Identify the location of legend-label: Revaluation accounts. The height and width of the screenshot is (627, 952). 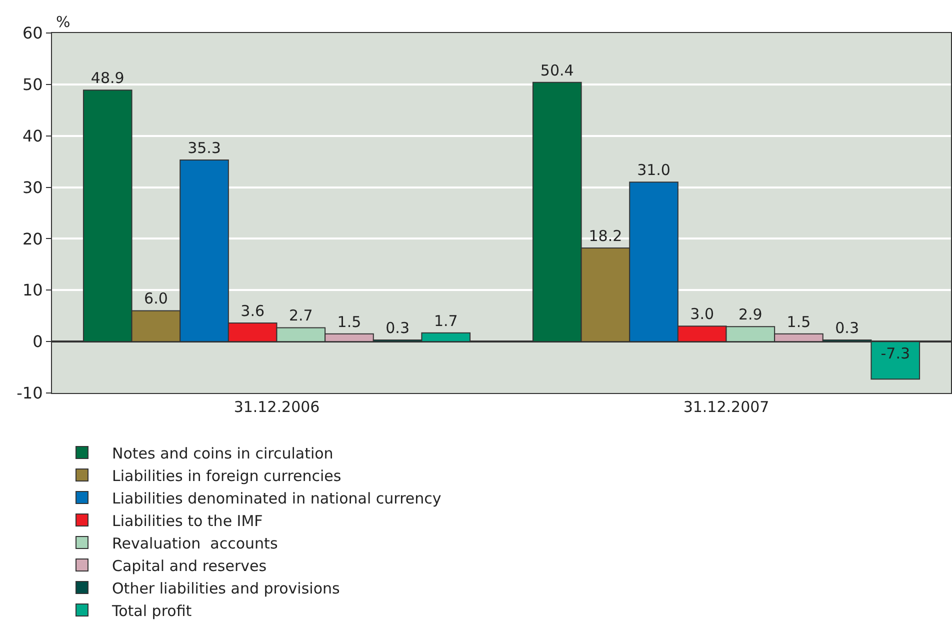
(195, 543).